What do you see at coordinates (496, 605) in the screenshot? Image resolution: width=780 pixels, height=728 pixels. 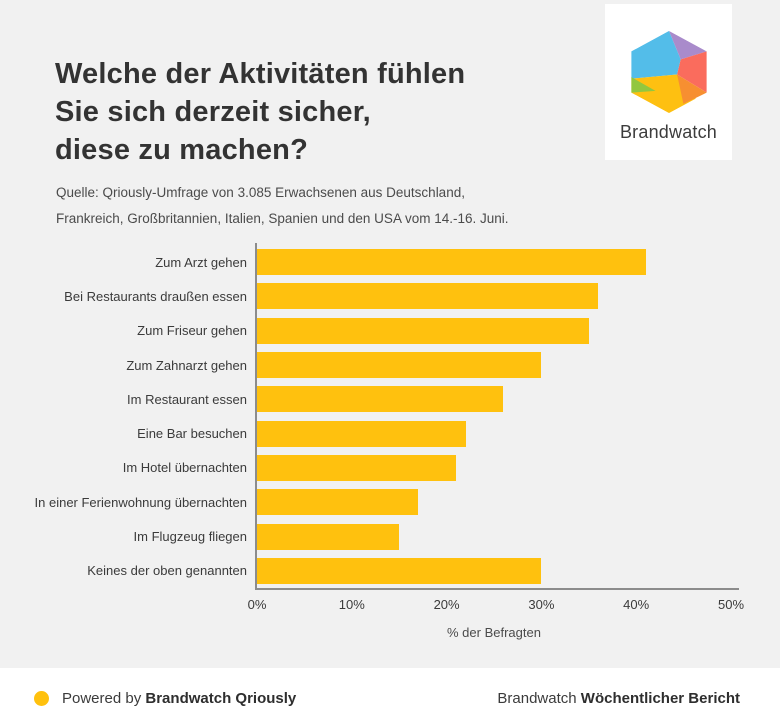 I see `x-axis-ticks: 0% 10% 20% 30% 40% 50%` at bounding box center [496, 605].